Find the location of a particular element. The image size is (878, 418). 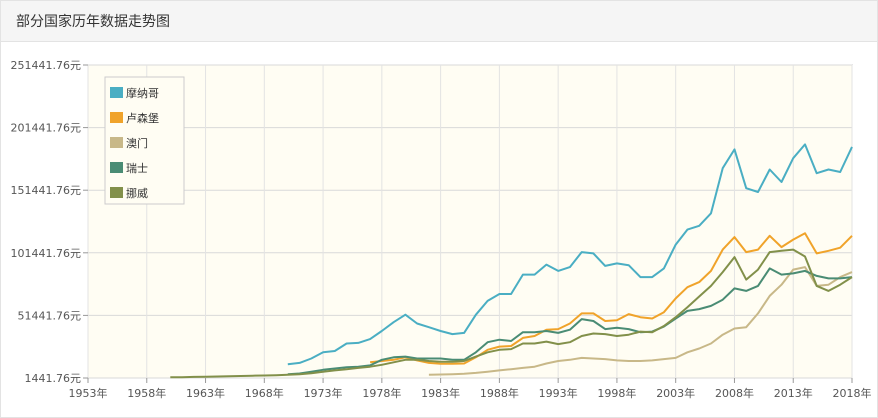

x-tick-label: 2003年 is located at coordinates (675, 393).